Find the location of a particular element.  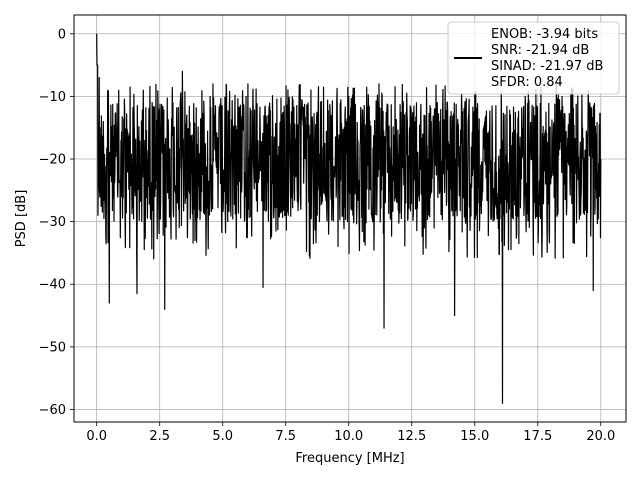

y-tick-label: −10 is located at coordinates (52, 97).